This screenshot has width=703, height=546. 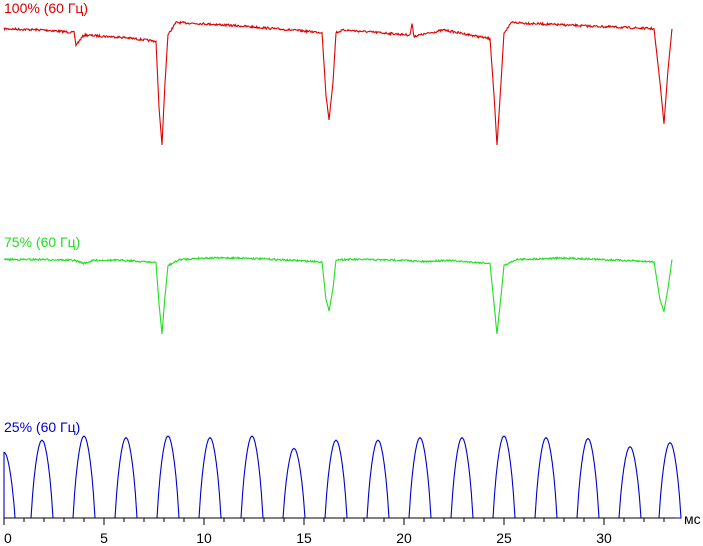 I want to click on series-label-75pct: 75% (60 Гц), so click(x=42, y=242).